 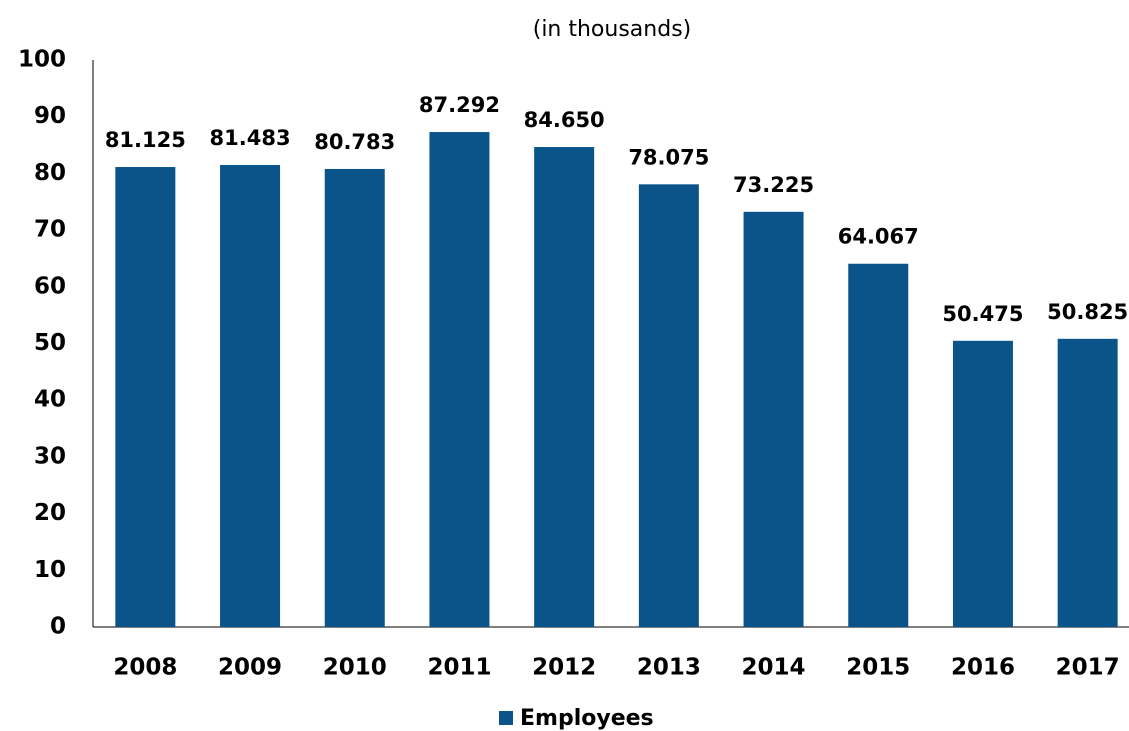 What do you see at coordinates (58, 627) in the screenshot?
I see `y-tick-label: 0` at bounding box center [58, 627].